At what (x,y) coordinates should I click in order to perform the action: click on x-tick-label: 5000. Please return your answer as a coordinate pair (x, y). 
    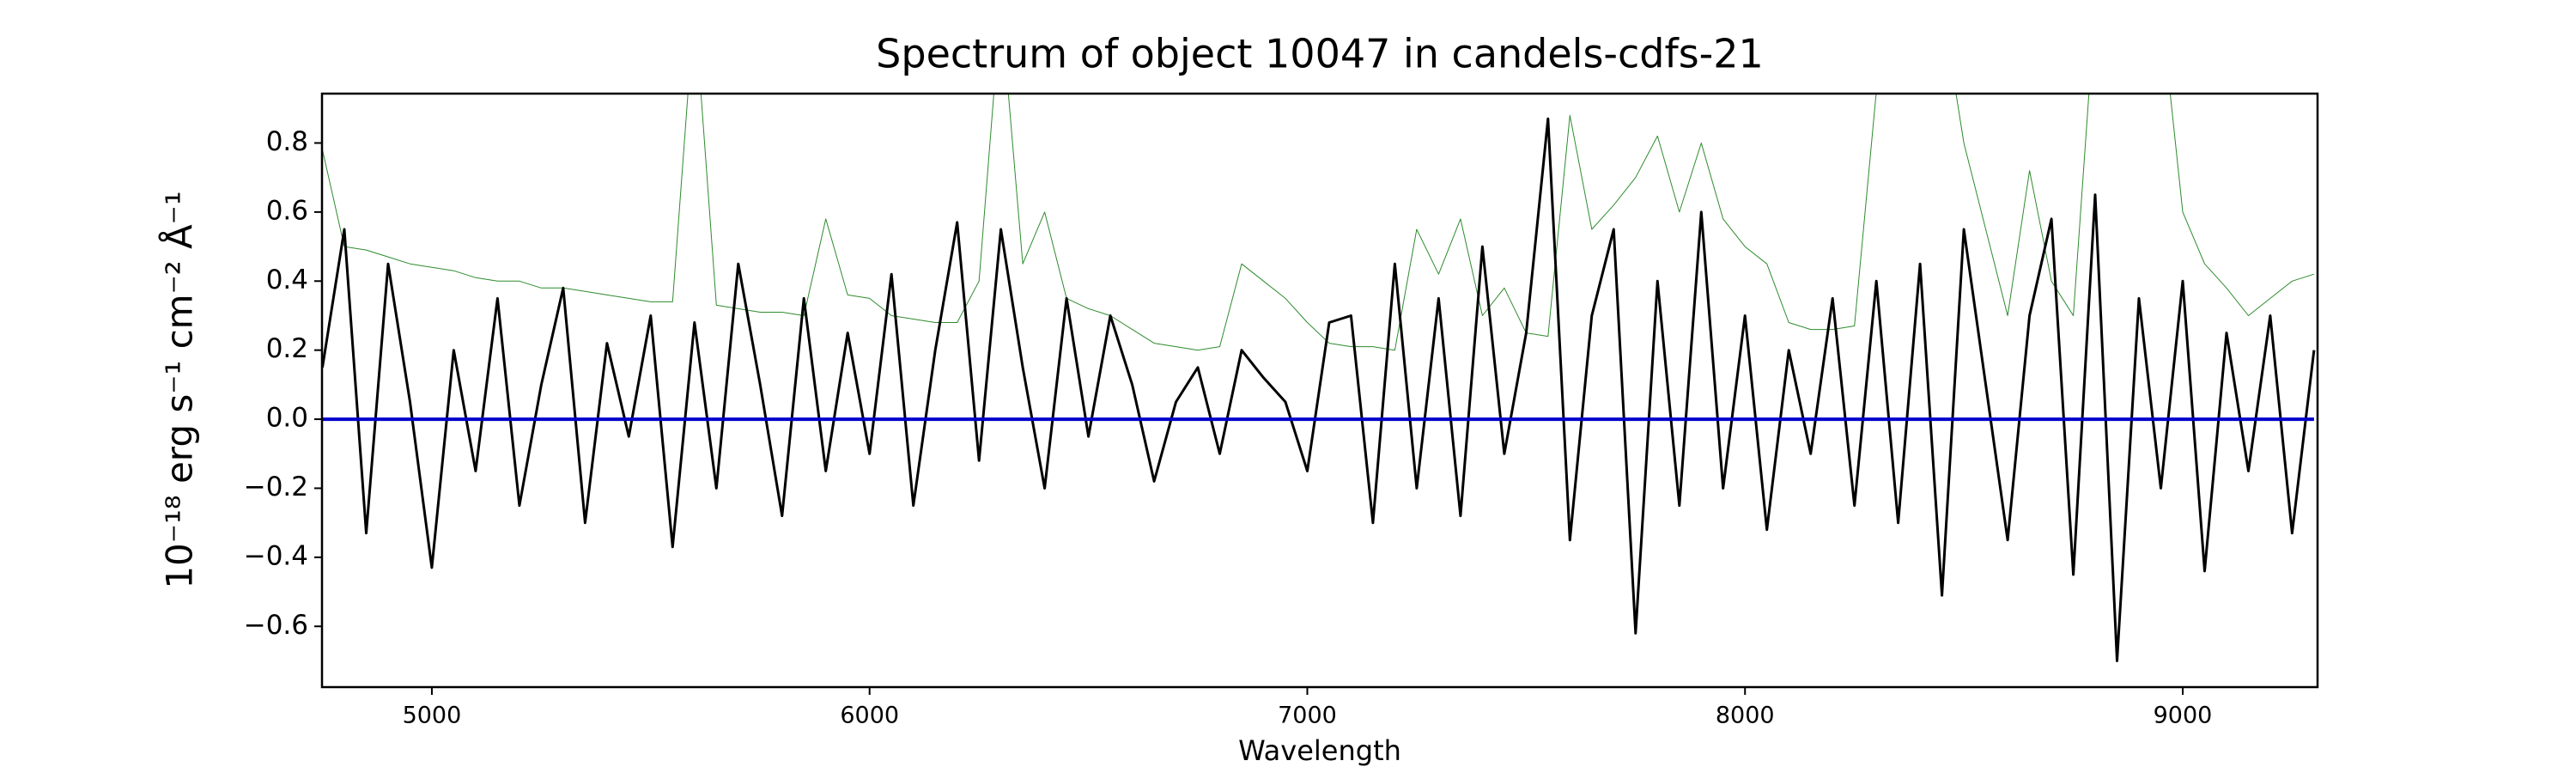
    Looking at the image, I should click on (432, 716).